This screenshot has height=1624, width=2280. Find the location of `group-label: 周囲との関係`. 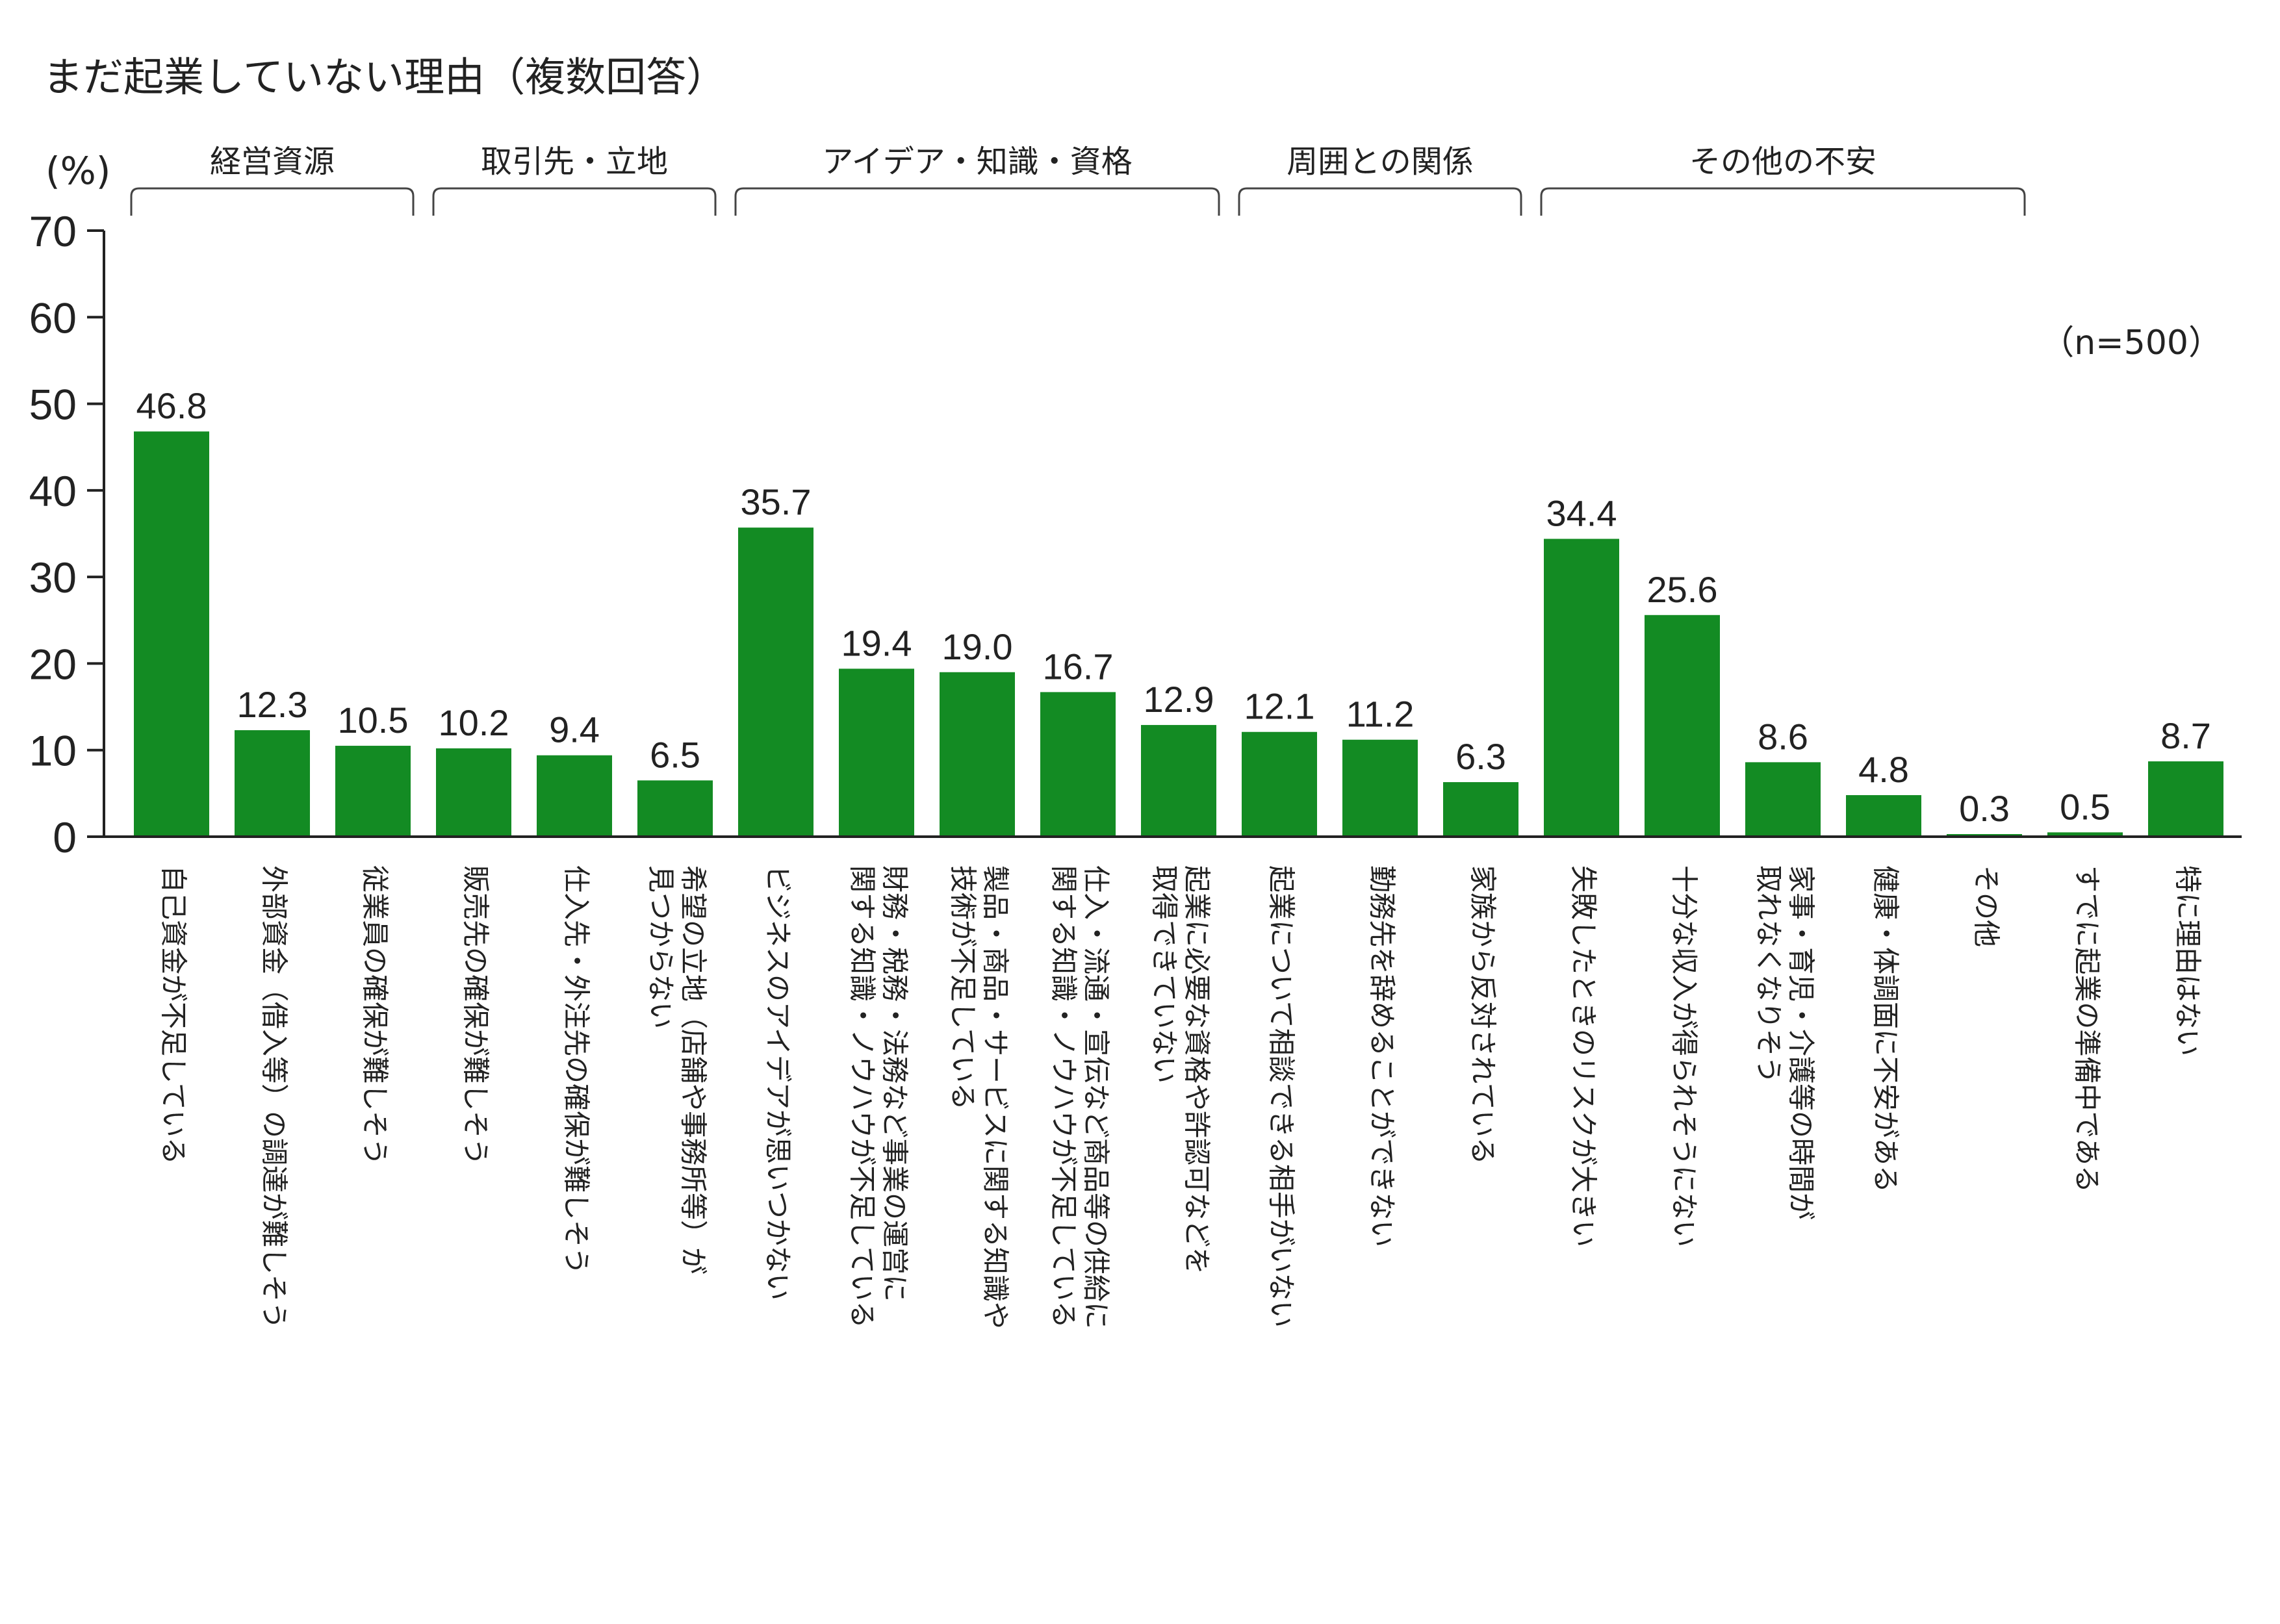

group-label: 周囲との関係 is located at coordinates (1380, 162).